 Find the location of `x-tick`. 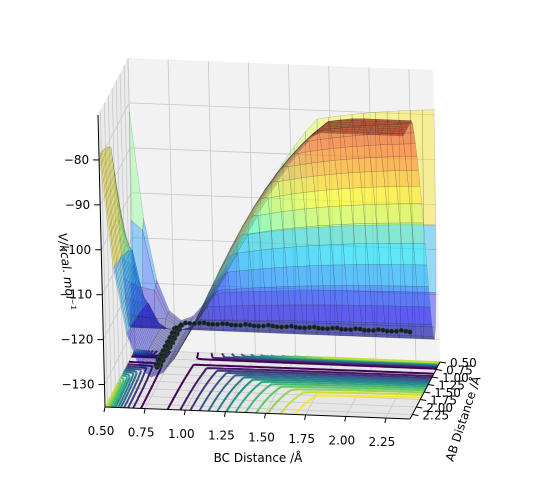

x-tick is located at coordinates (104, 409).